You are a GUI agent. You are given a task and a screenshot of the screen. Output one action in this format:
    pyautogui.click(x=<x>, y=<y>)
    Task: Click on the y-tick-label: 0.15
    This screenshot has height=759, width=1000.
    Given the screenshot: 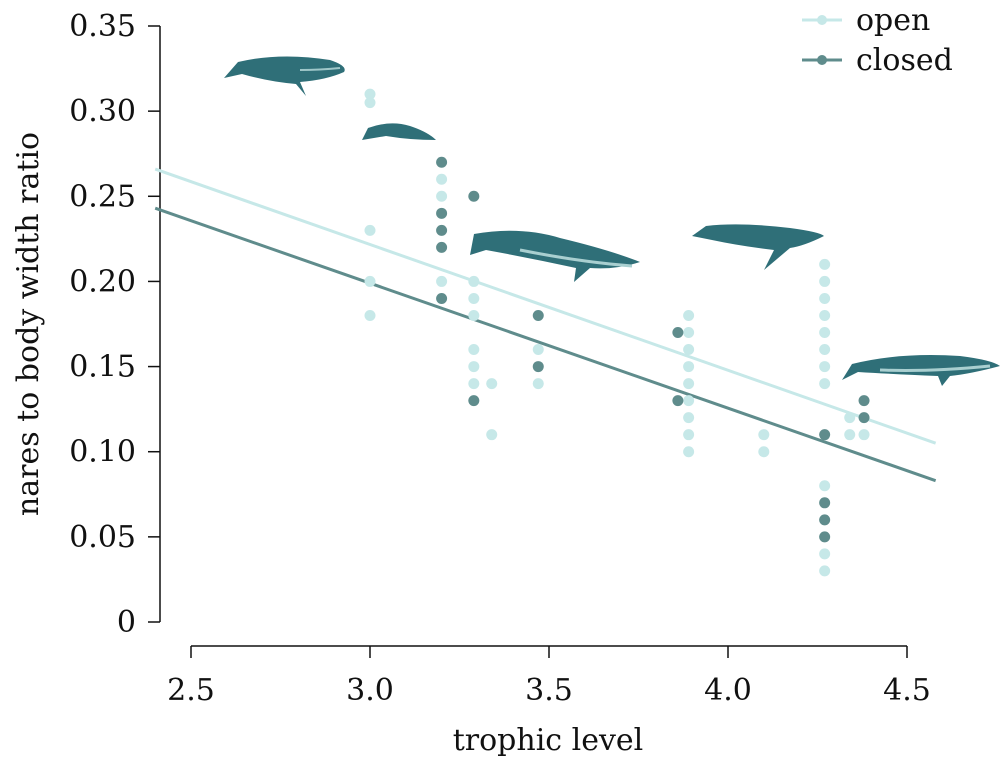 What is the action you would take?
    pyautogui.click(x=102, y=367)
    